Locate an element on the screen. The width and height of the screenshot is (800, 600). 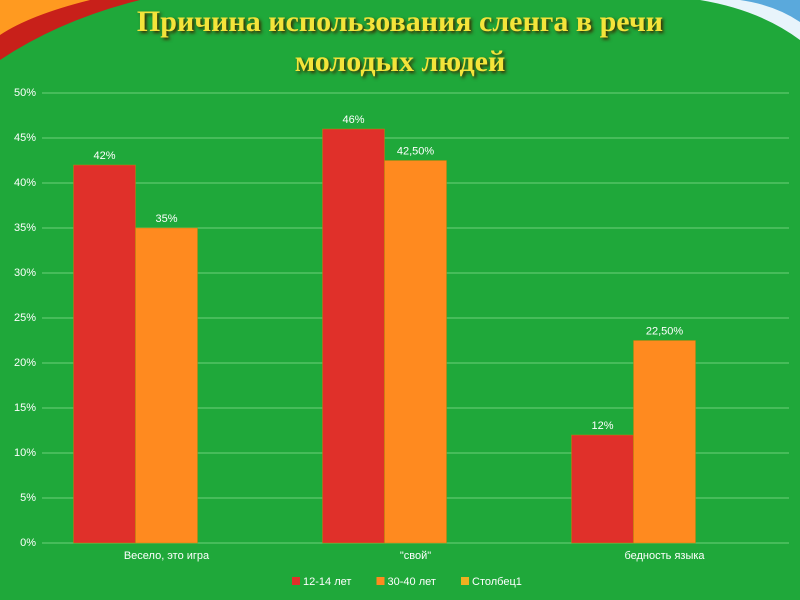
y-tick-label: 20% is located at coordinates (25, 363).